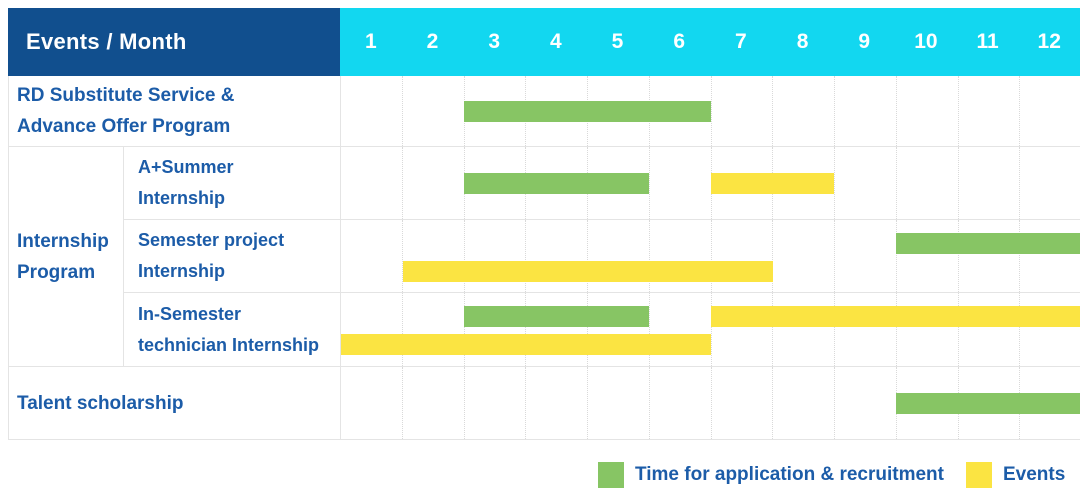 The image size is (1080, 494). Describe the element at coordinates (124, 126) in the screenshot. I see `row-label-line: Advance Offer Program` at that location.